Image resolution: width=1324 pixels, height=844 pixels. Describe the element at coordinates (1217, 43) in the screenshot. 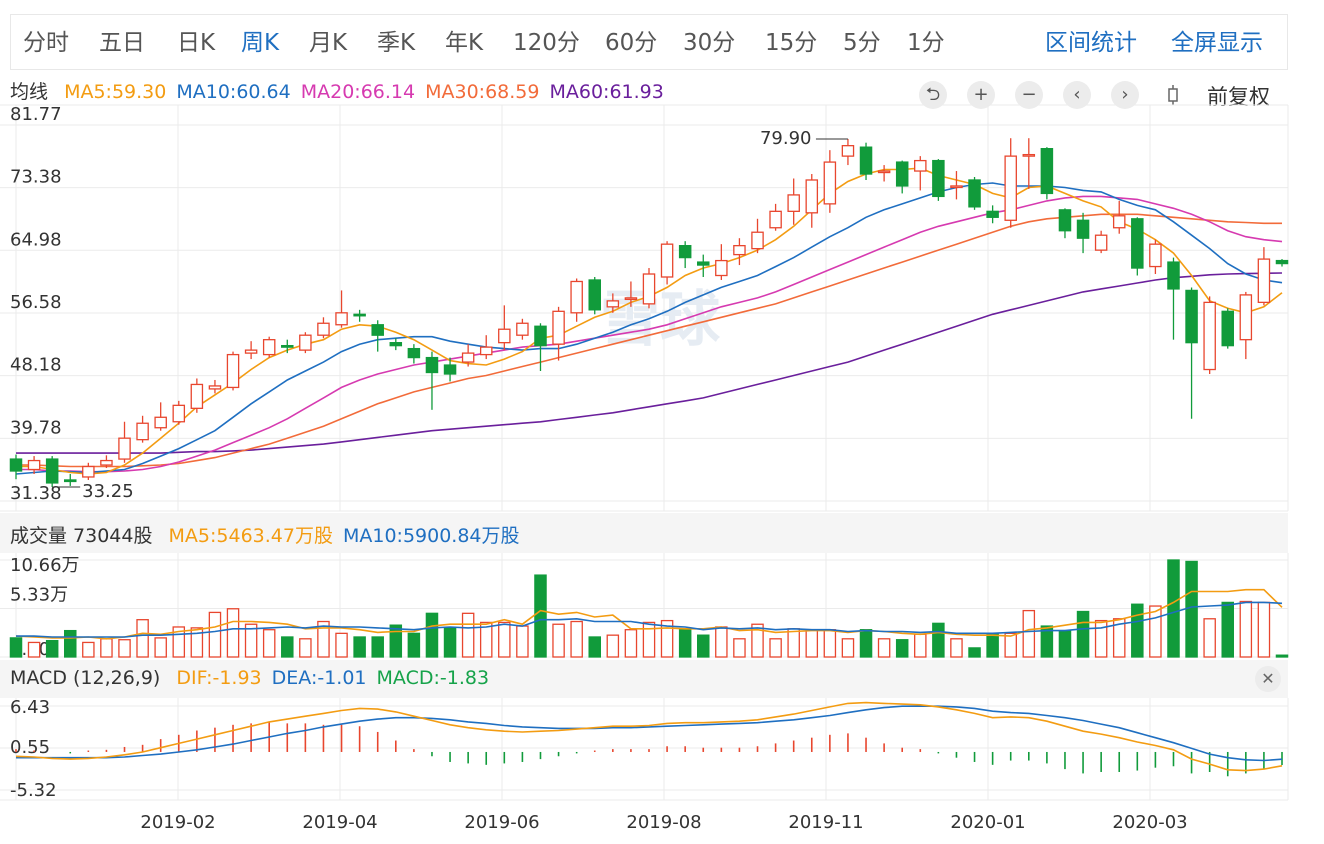

I see `fullscreen-button: 全屏显示` at that location.